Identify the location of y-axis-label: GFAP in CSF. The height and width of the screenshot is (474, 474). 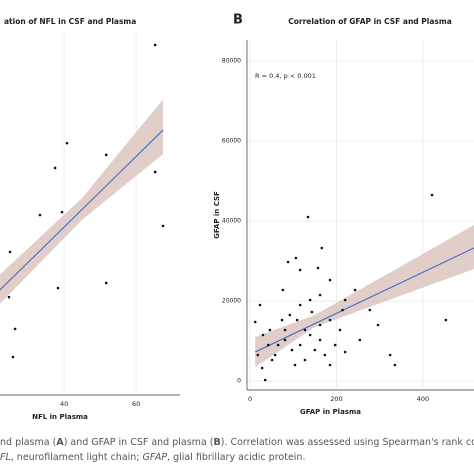
(217, 215).